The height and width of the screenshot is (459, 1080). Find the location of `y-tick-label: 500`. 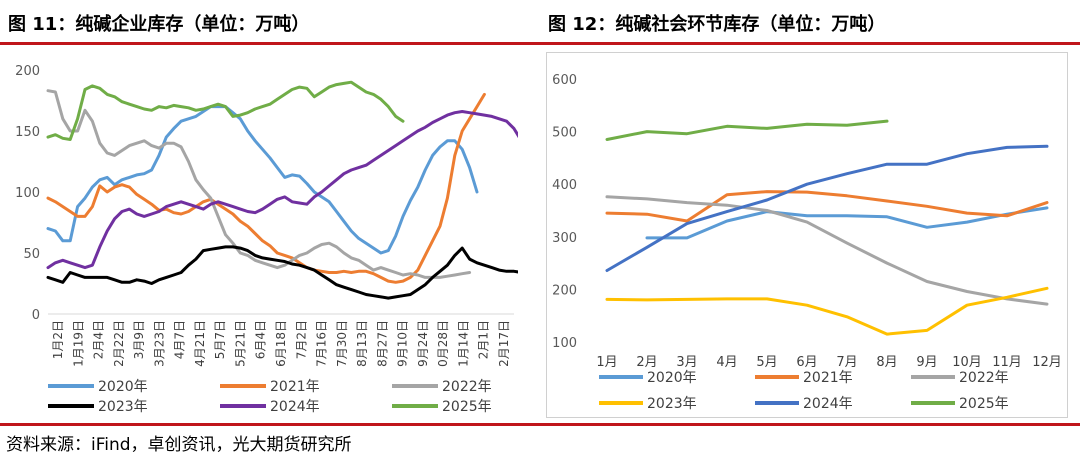

y-tick-label: 500 is located at coordinates (564, 133).